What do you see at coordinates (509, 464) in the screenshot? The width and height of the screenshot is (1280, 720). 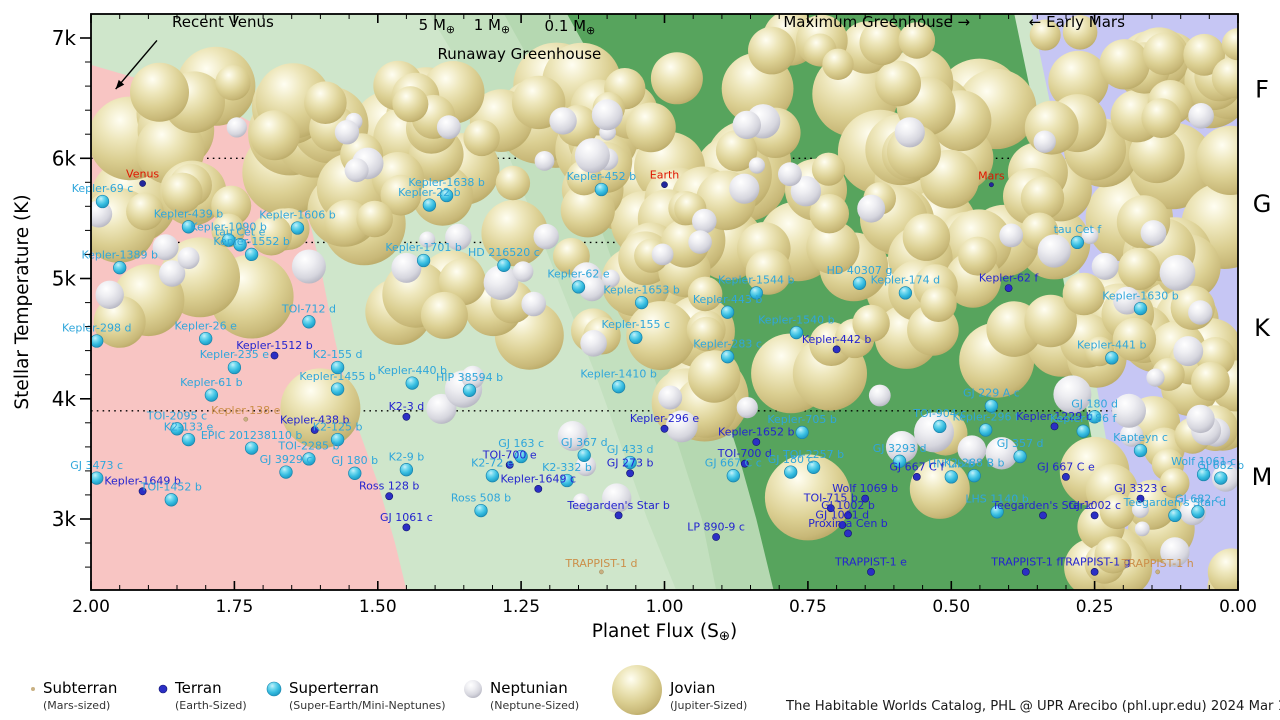 I see `planet-dot-toi-700-e` at bounding box center [509, 464].